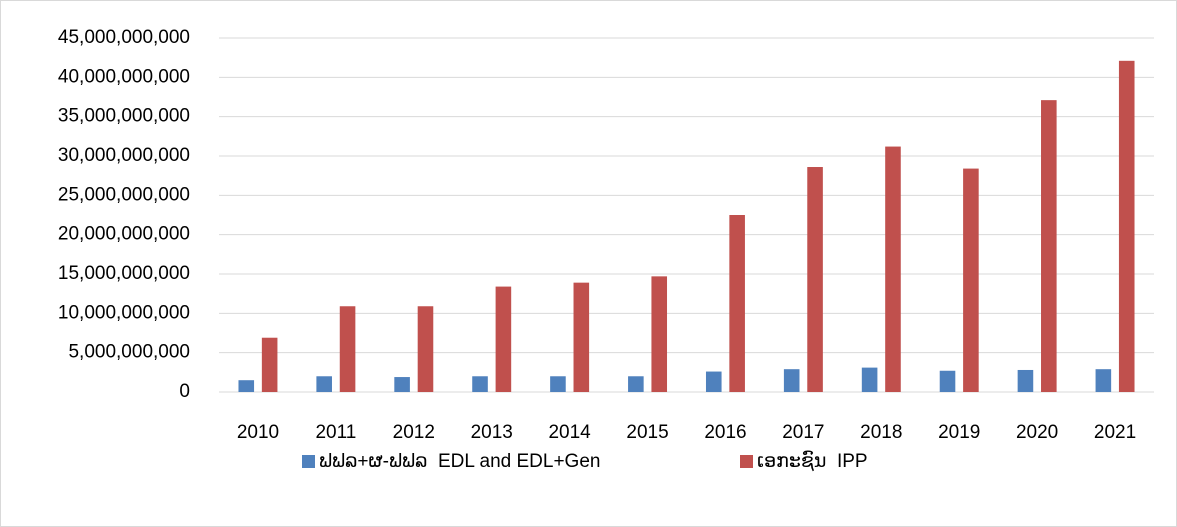 The height and width of the screenshot is (527, 1177). What do you see at coordinates (184, 391) in the screenshot?
I see `y-tick-label: 0` at bounding box center [184, 391].